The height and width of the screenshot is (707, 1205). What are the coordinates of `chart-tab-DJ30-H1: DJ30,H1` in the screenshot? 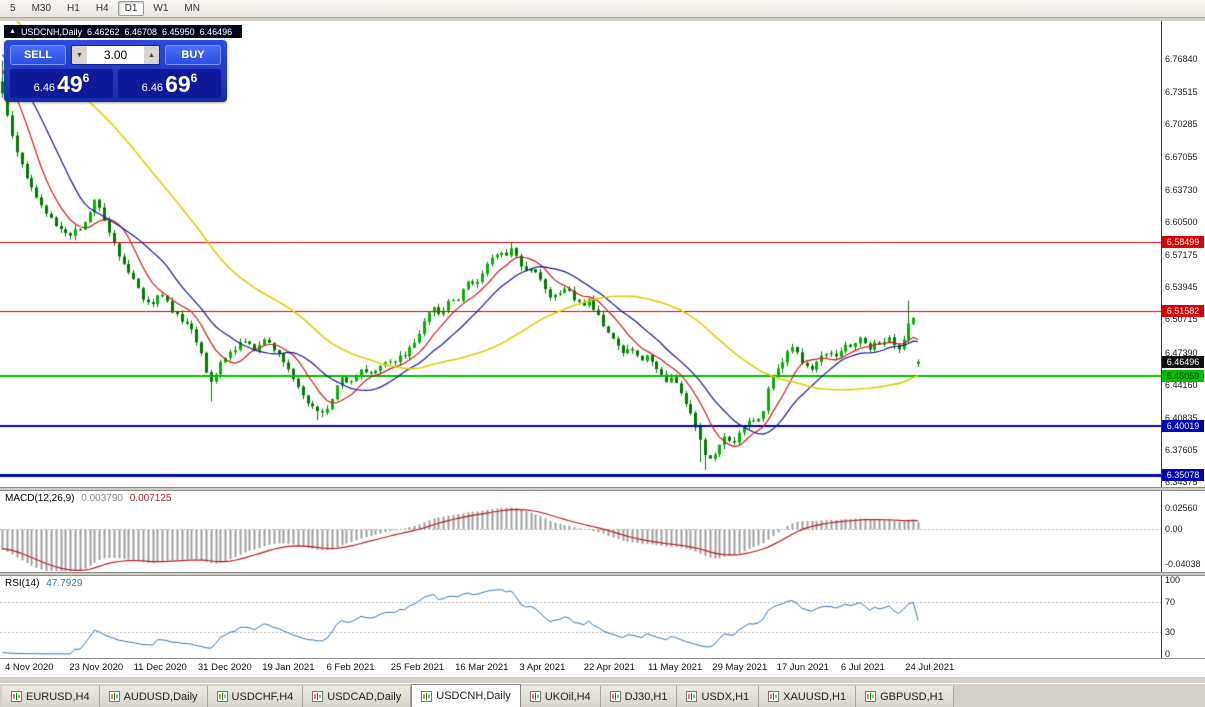 It's located at (639, 696).